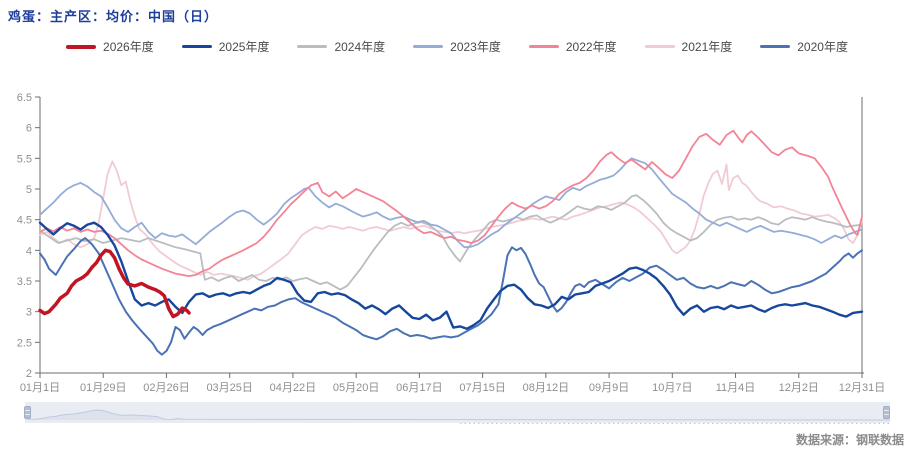 The height and width of the screenshot is (452, 914). I want to click on svg-text: 11月4日, so click(736, 388).